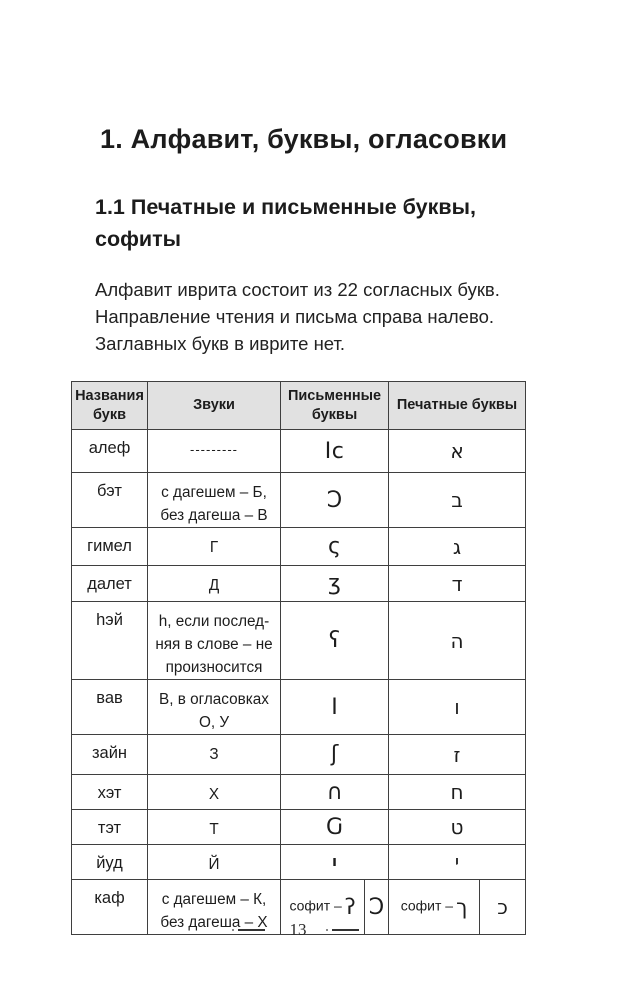  I want to click on table-row-vav: вав В, в огласовках О, У I ו, so click(299, 707).